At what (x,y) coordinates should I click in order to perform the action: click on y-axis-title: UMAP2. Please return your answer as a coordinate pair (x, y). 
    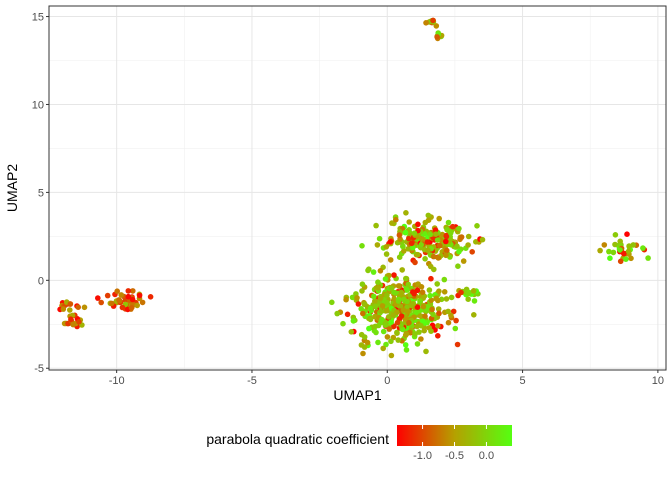
    Looking at the image, I should click on (12, 188).